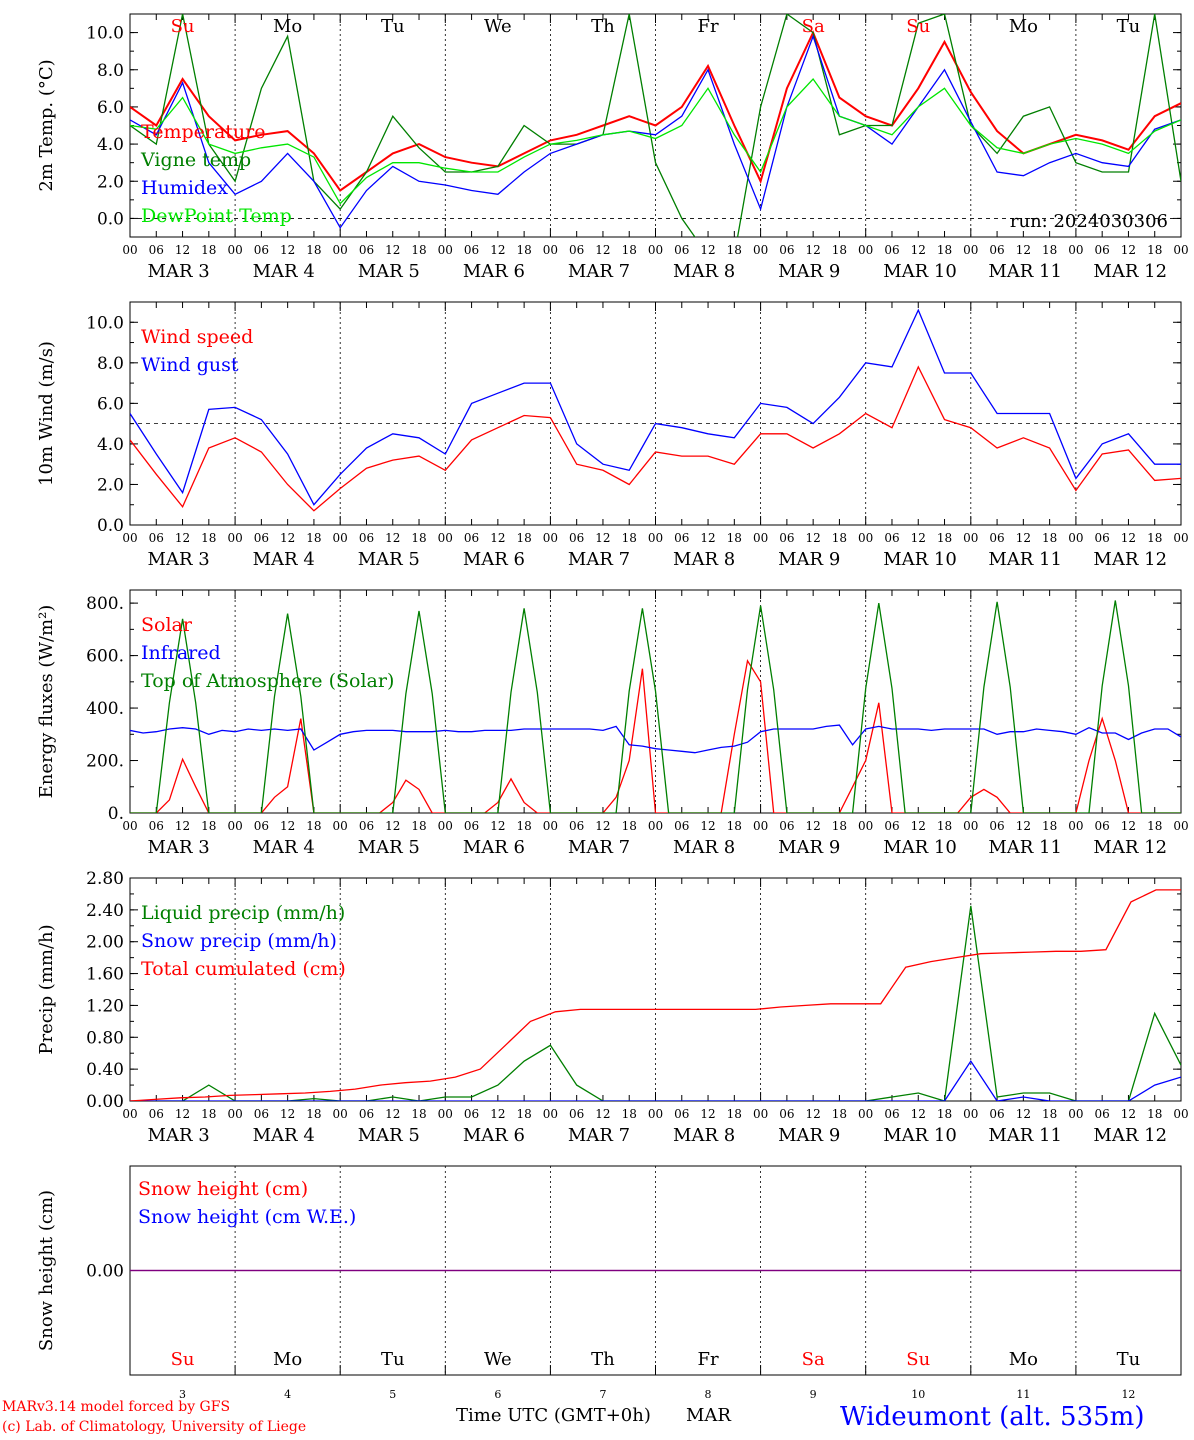  Describe the element at coordinates (655, 407) in the screenshot. I see `series-line-wind-gust` at that location.